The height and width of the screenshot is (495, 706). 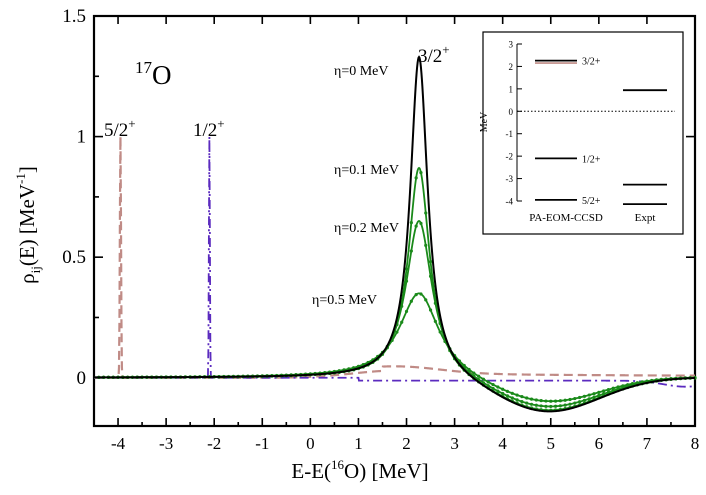 I want to click on x-tick-label: 0, so click(x=310, y=443).